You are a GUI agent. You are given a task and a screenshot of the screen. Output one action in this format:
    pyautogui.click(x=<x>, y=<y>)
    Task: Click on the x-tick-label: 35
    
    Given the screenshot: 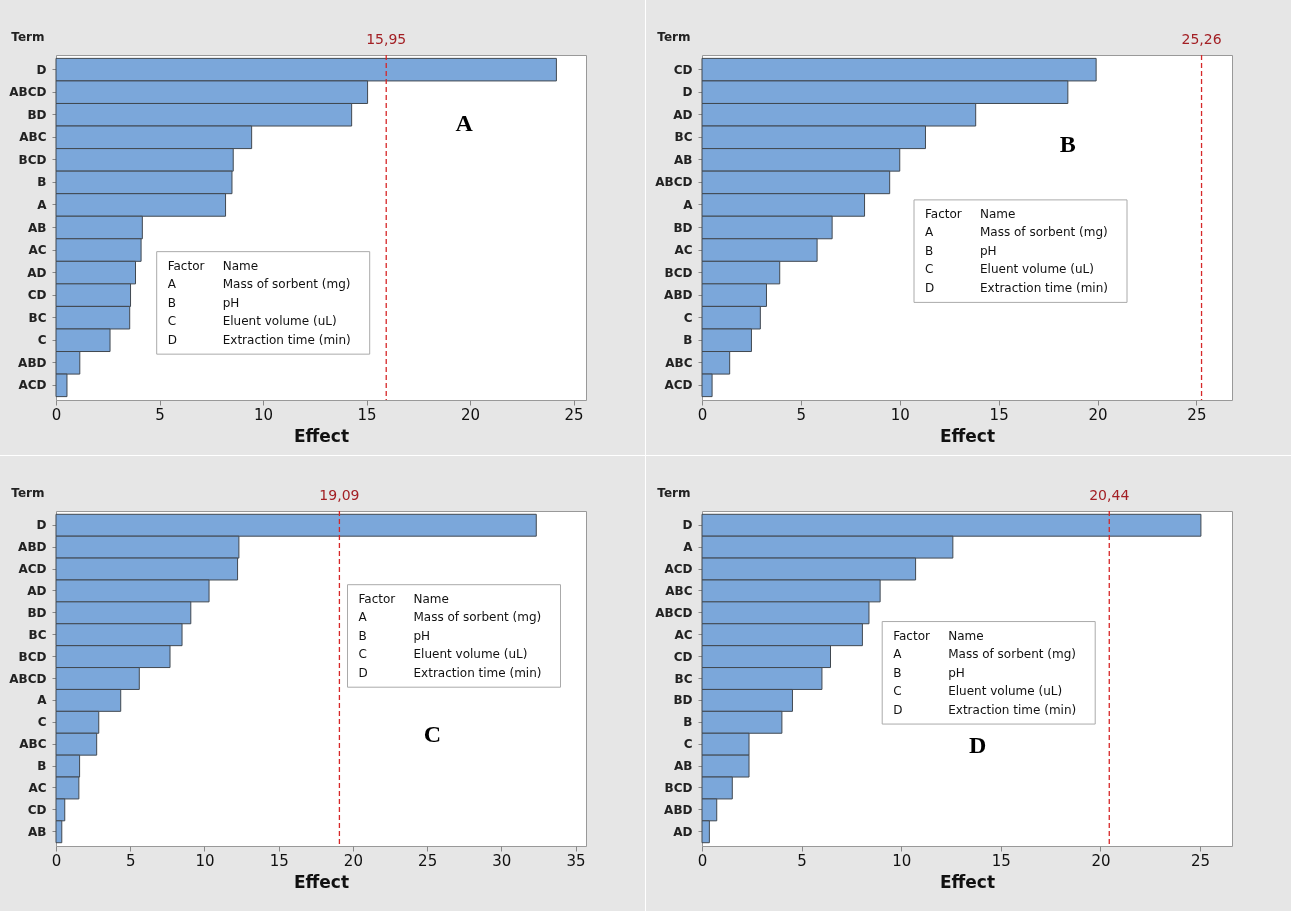 What is the action you would take?
    pyautogui.click(x=576, y=860)
    